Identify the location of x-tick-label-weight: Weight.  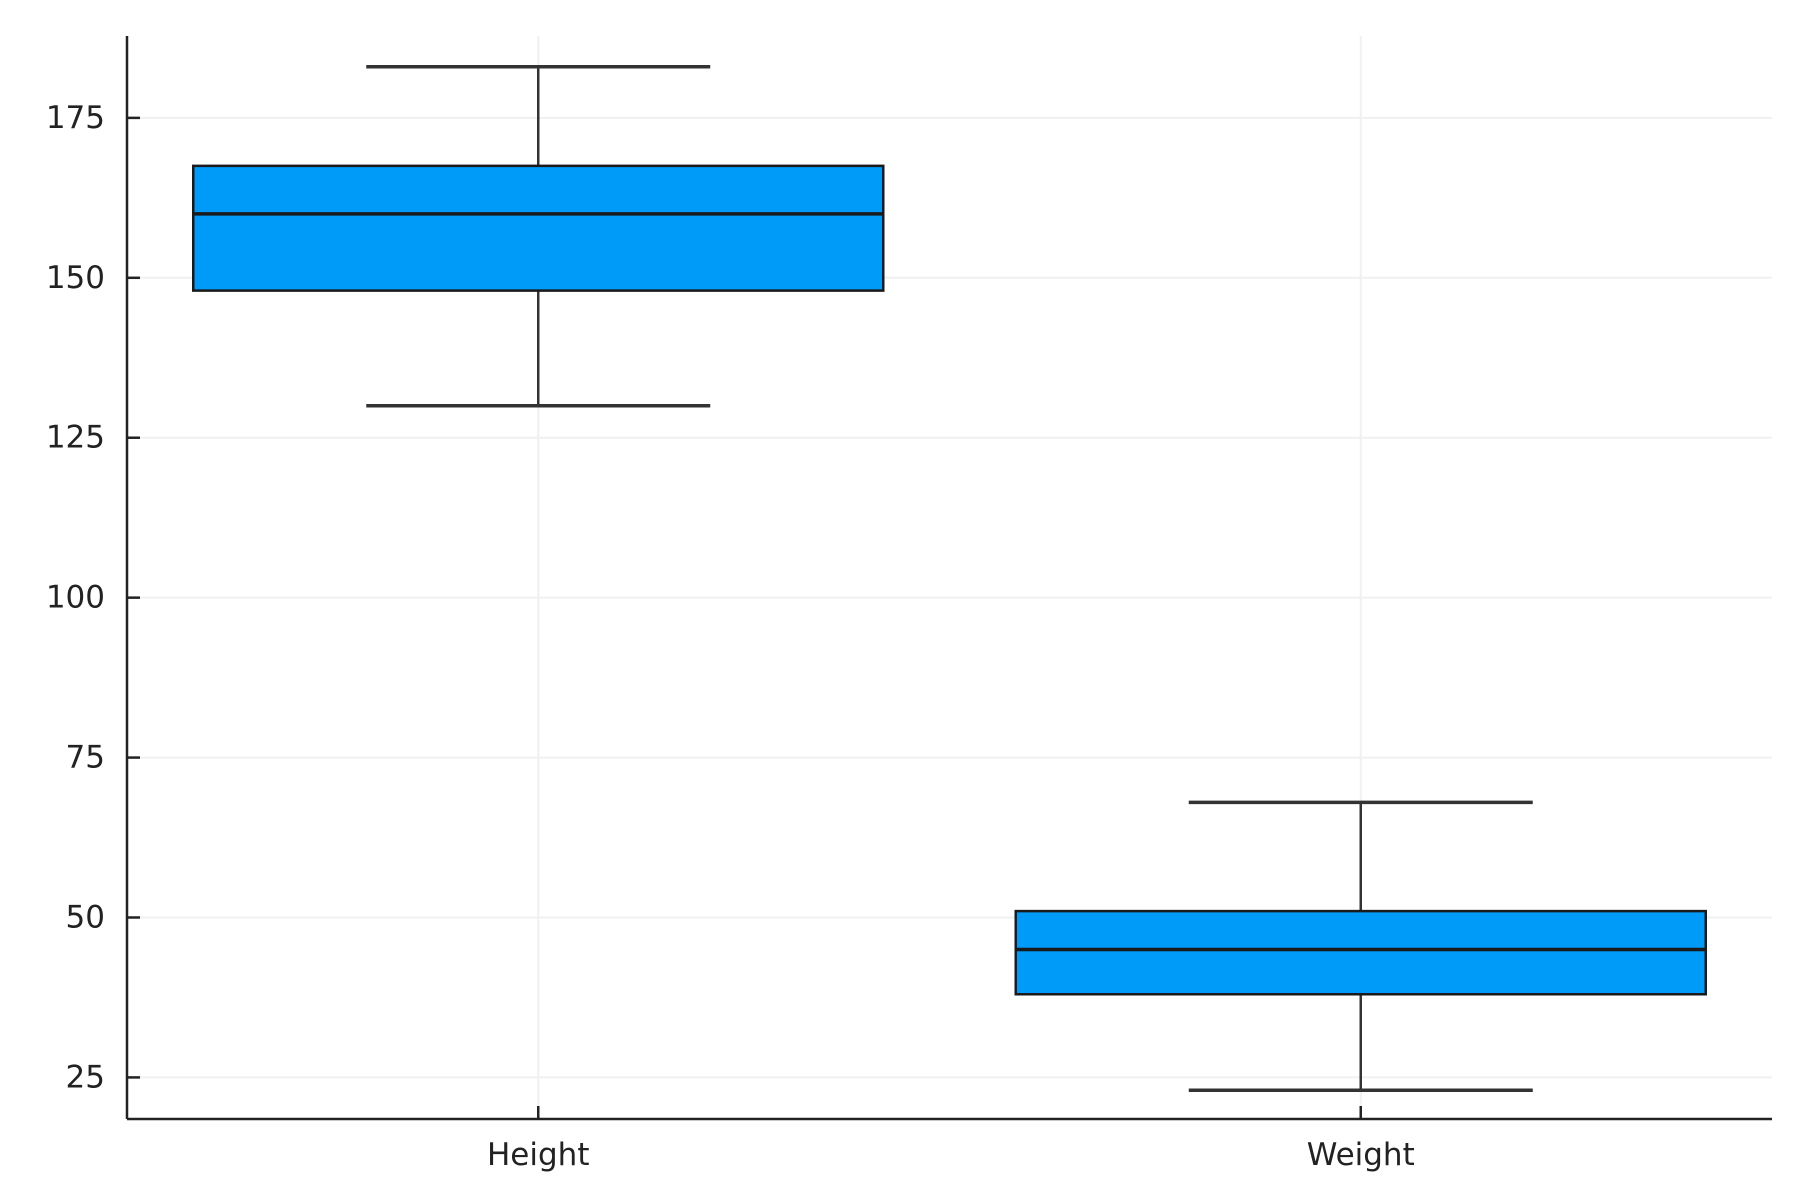
(1361, 1155).